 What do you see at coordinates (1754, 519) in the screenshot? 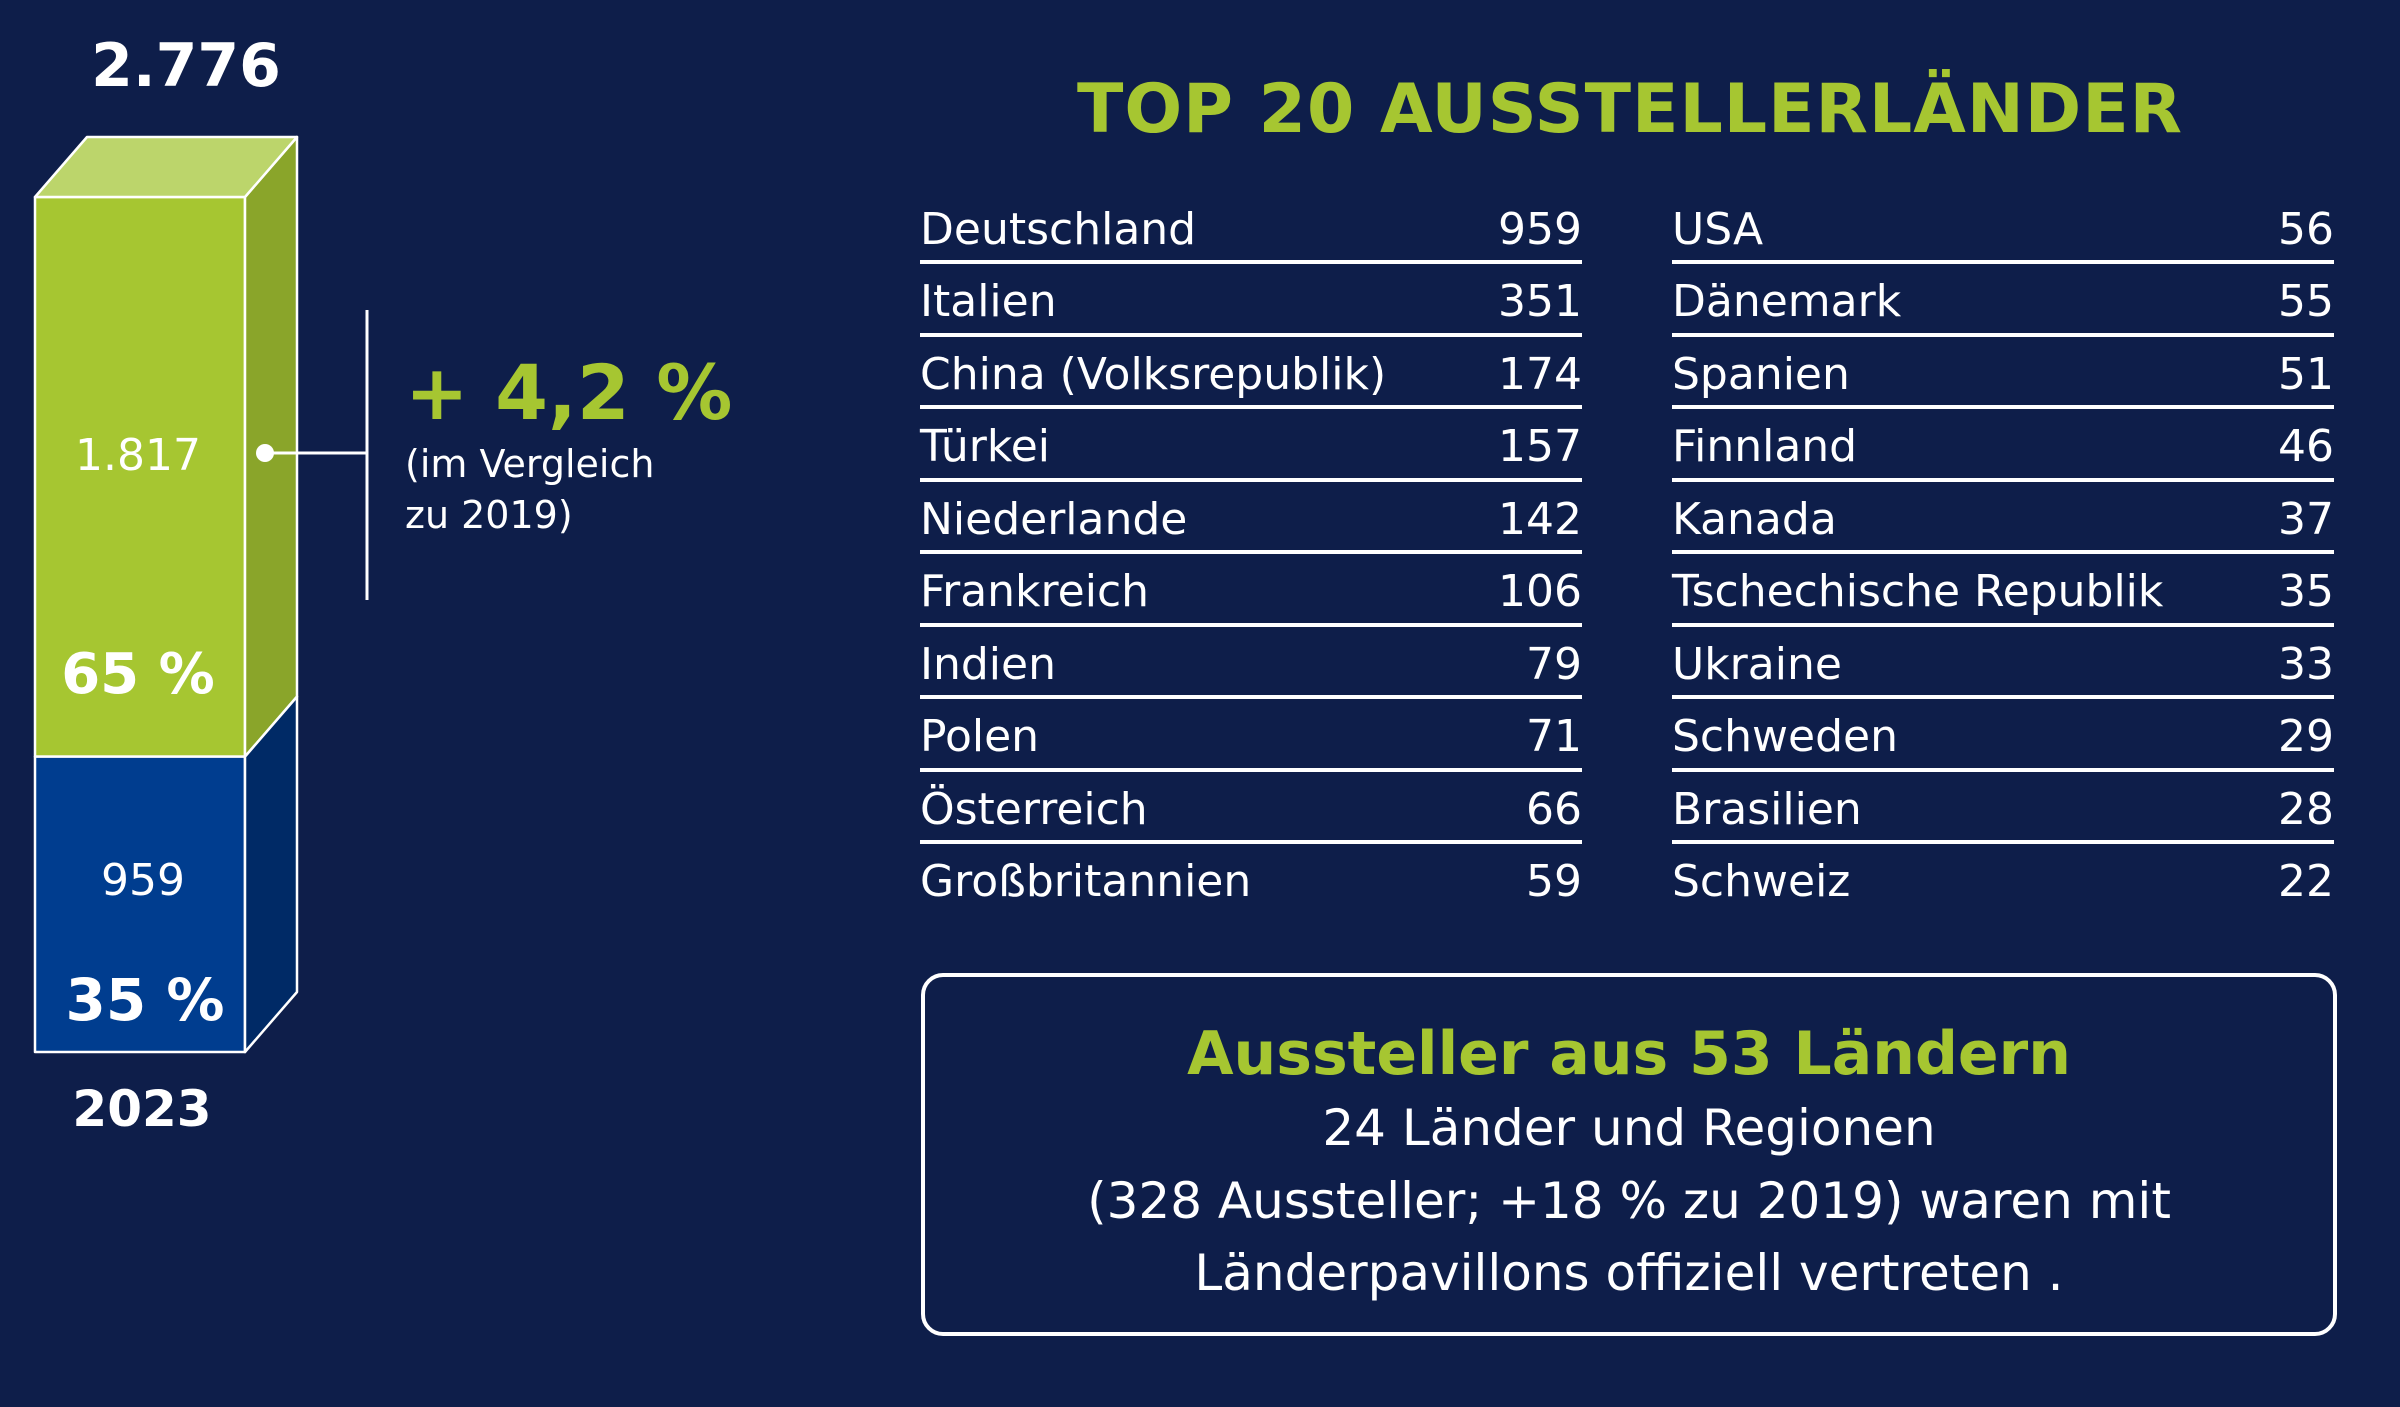
I see `country-name: Kanada` at bounding box center [1754, 519].